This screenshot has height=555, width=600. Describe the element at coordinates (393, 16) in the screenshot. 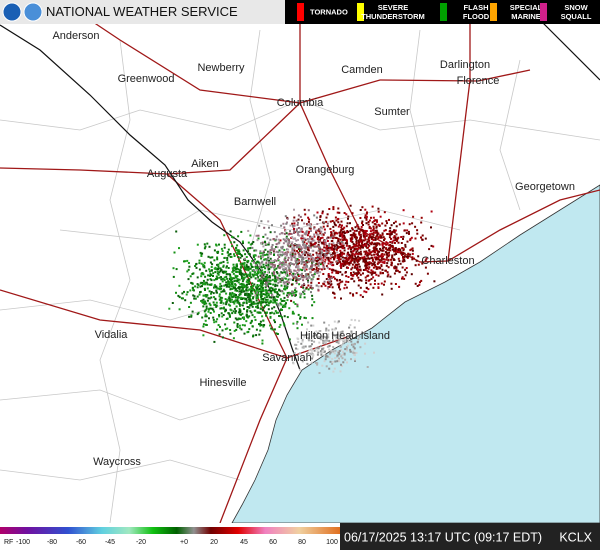

I see `warning-label: THUNDERSTORM` at that location.